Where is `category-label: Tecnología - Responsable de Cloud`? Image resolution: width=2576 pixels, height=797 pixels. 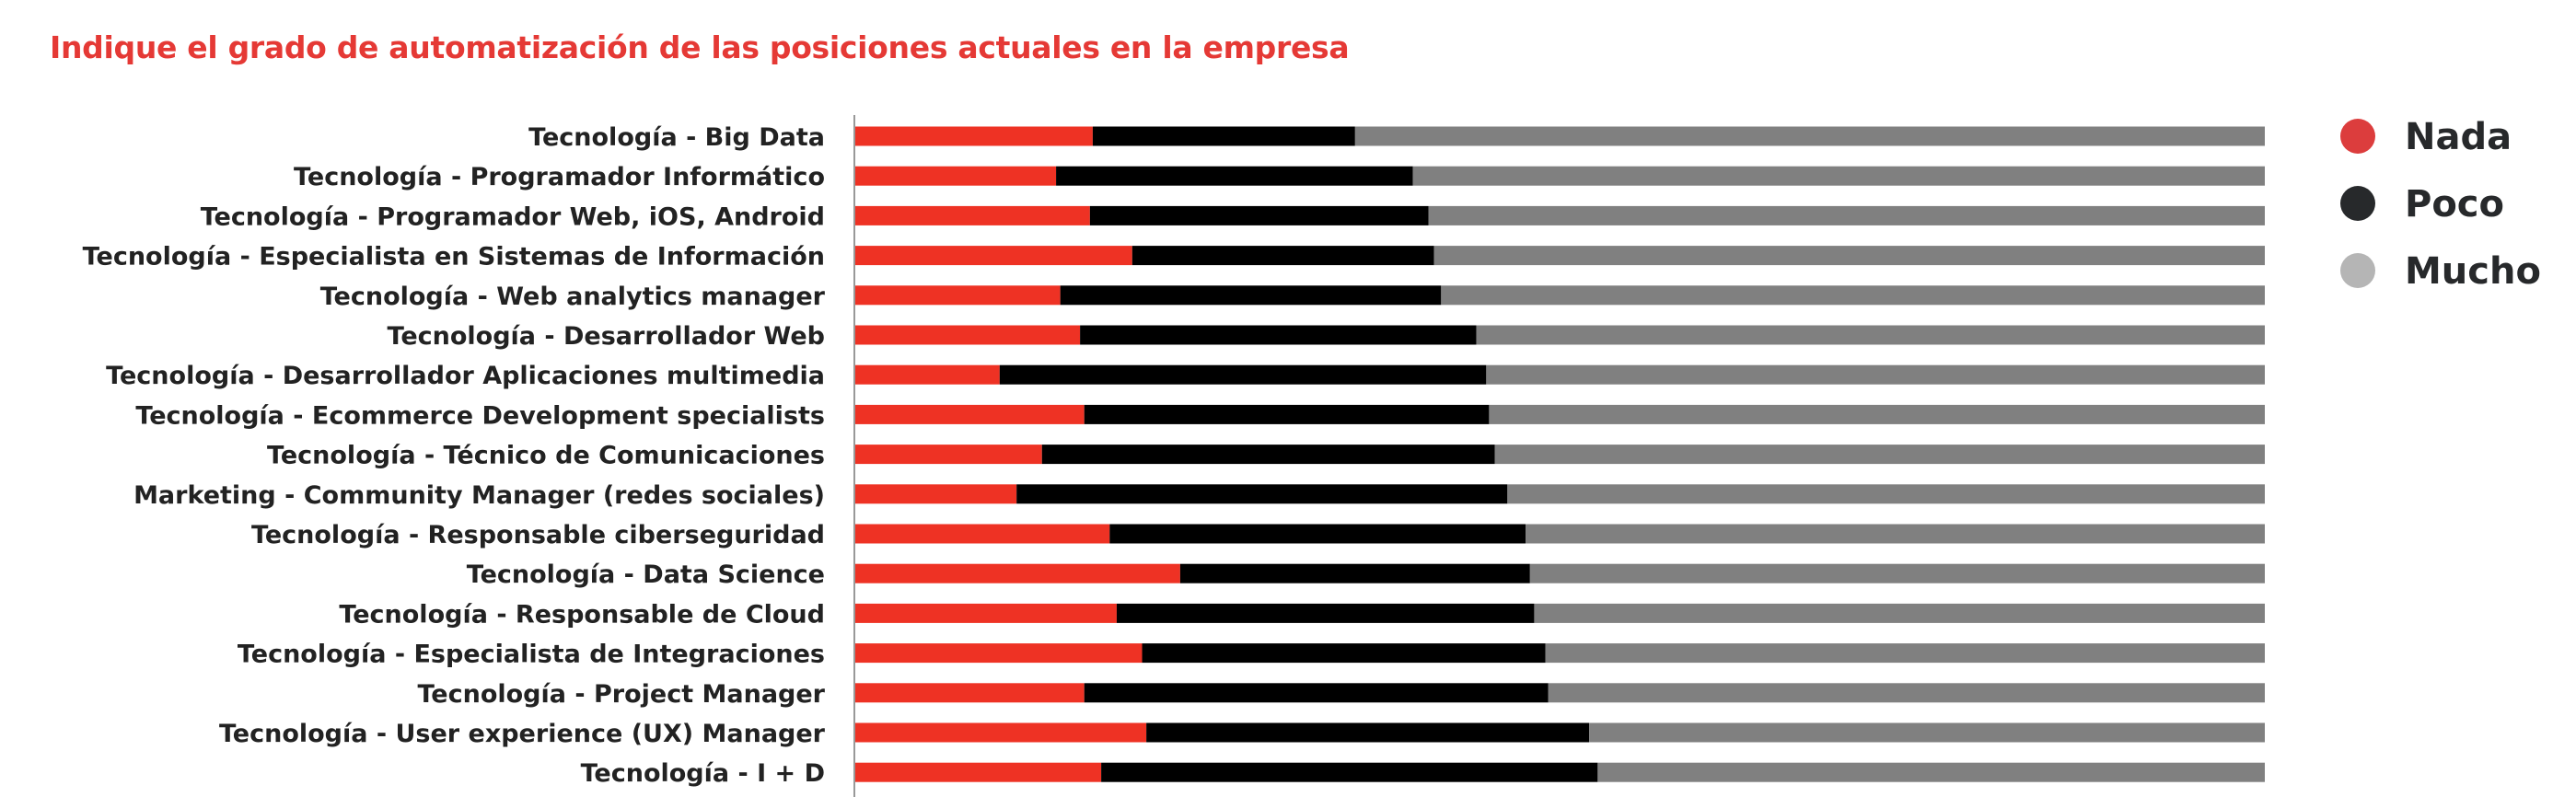 category-label: Tecnología - Responsable de Cloud is located at coordinates (582, 614).